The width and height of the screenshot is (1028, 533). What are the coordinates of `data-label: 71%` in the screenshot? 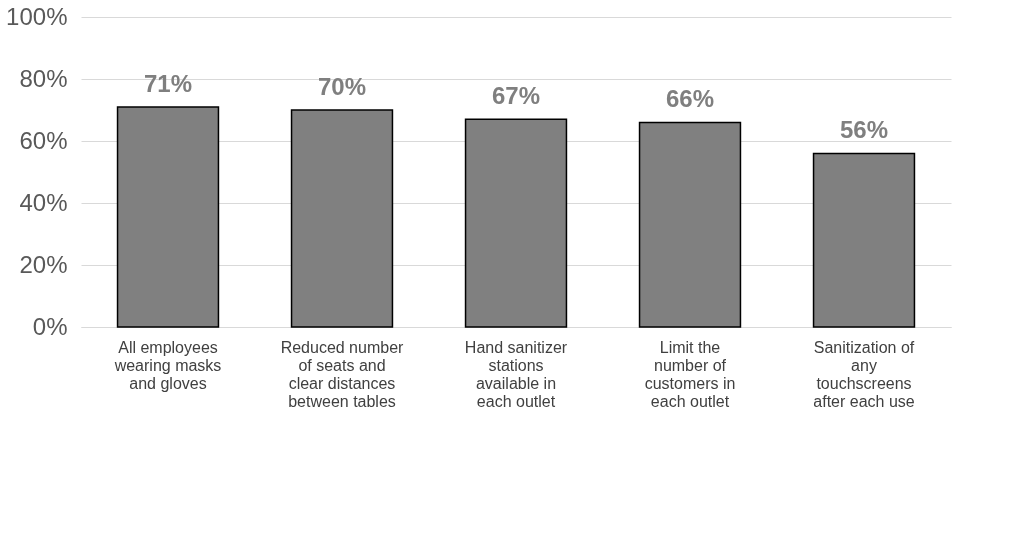 It's located at (168, 83).